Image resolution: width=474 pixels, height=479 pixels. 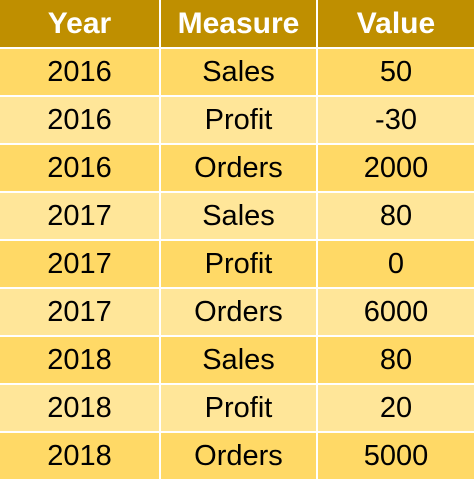 What do you see at coordinates (80, 24) in the screenshot?
I see `header-year: Year` at bounding box center [80, 24].